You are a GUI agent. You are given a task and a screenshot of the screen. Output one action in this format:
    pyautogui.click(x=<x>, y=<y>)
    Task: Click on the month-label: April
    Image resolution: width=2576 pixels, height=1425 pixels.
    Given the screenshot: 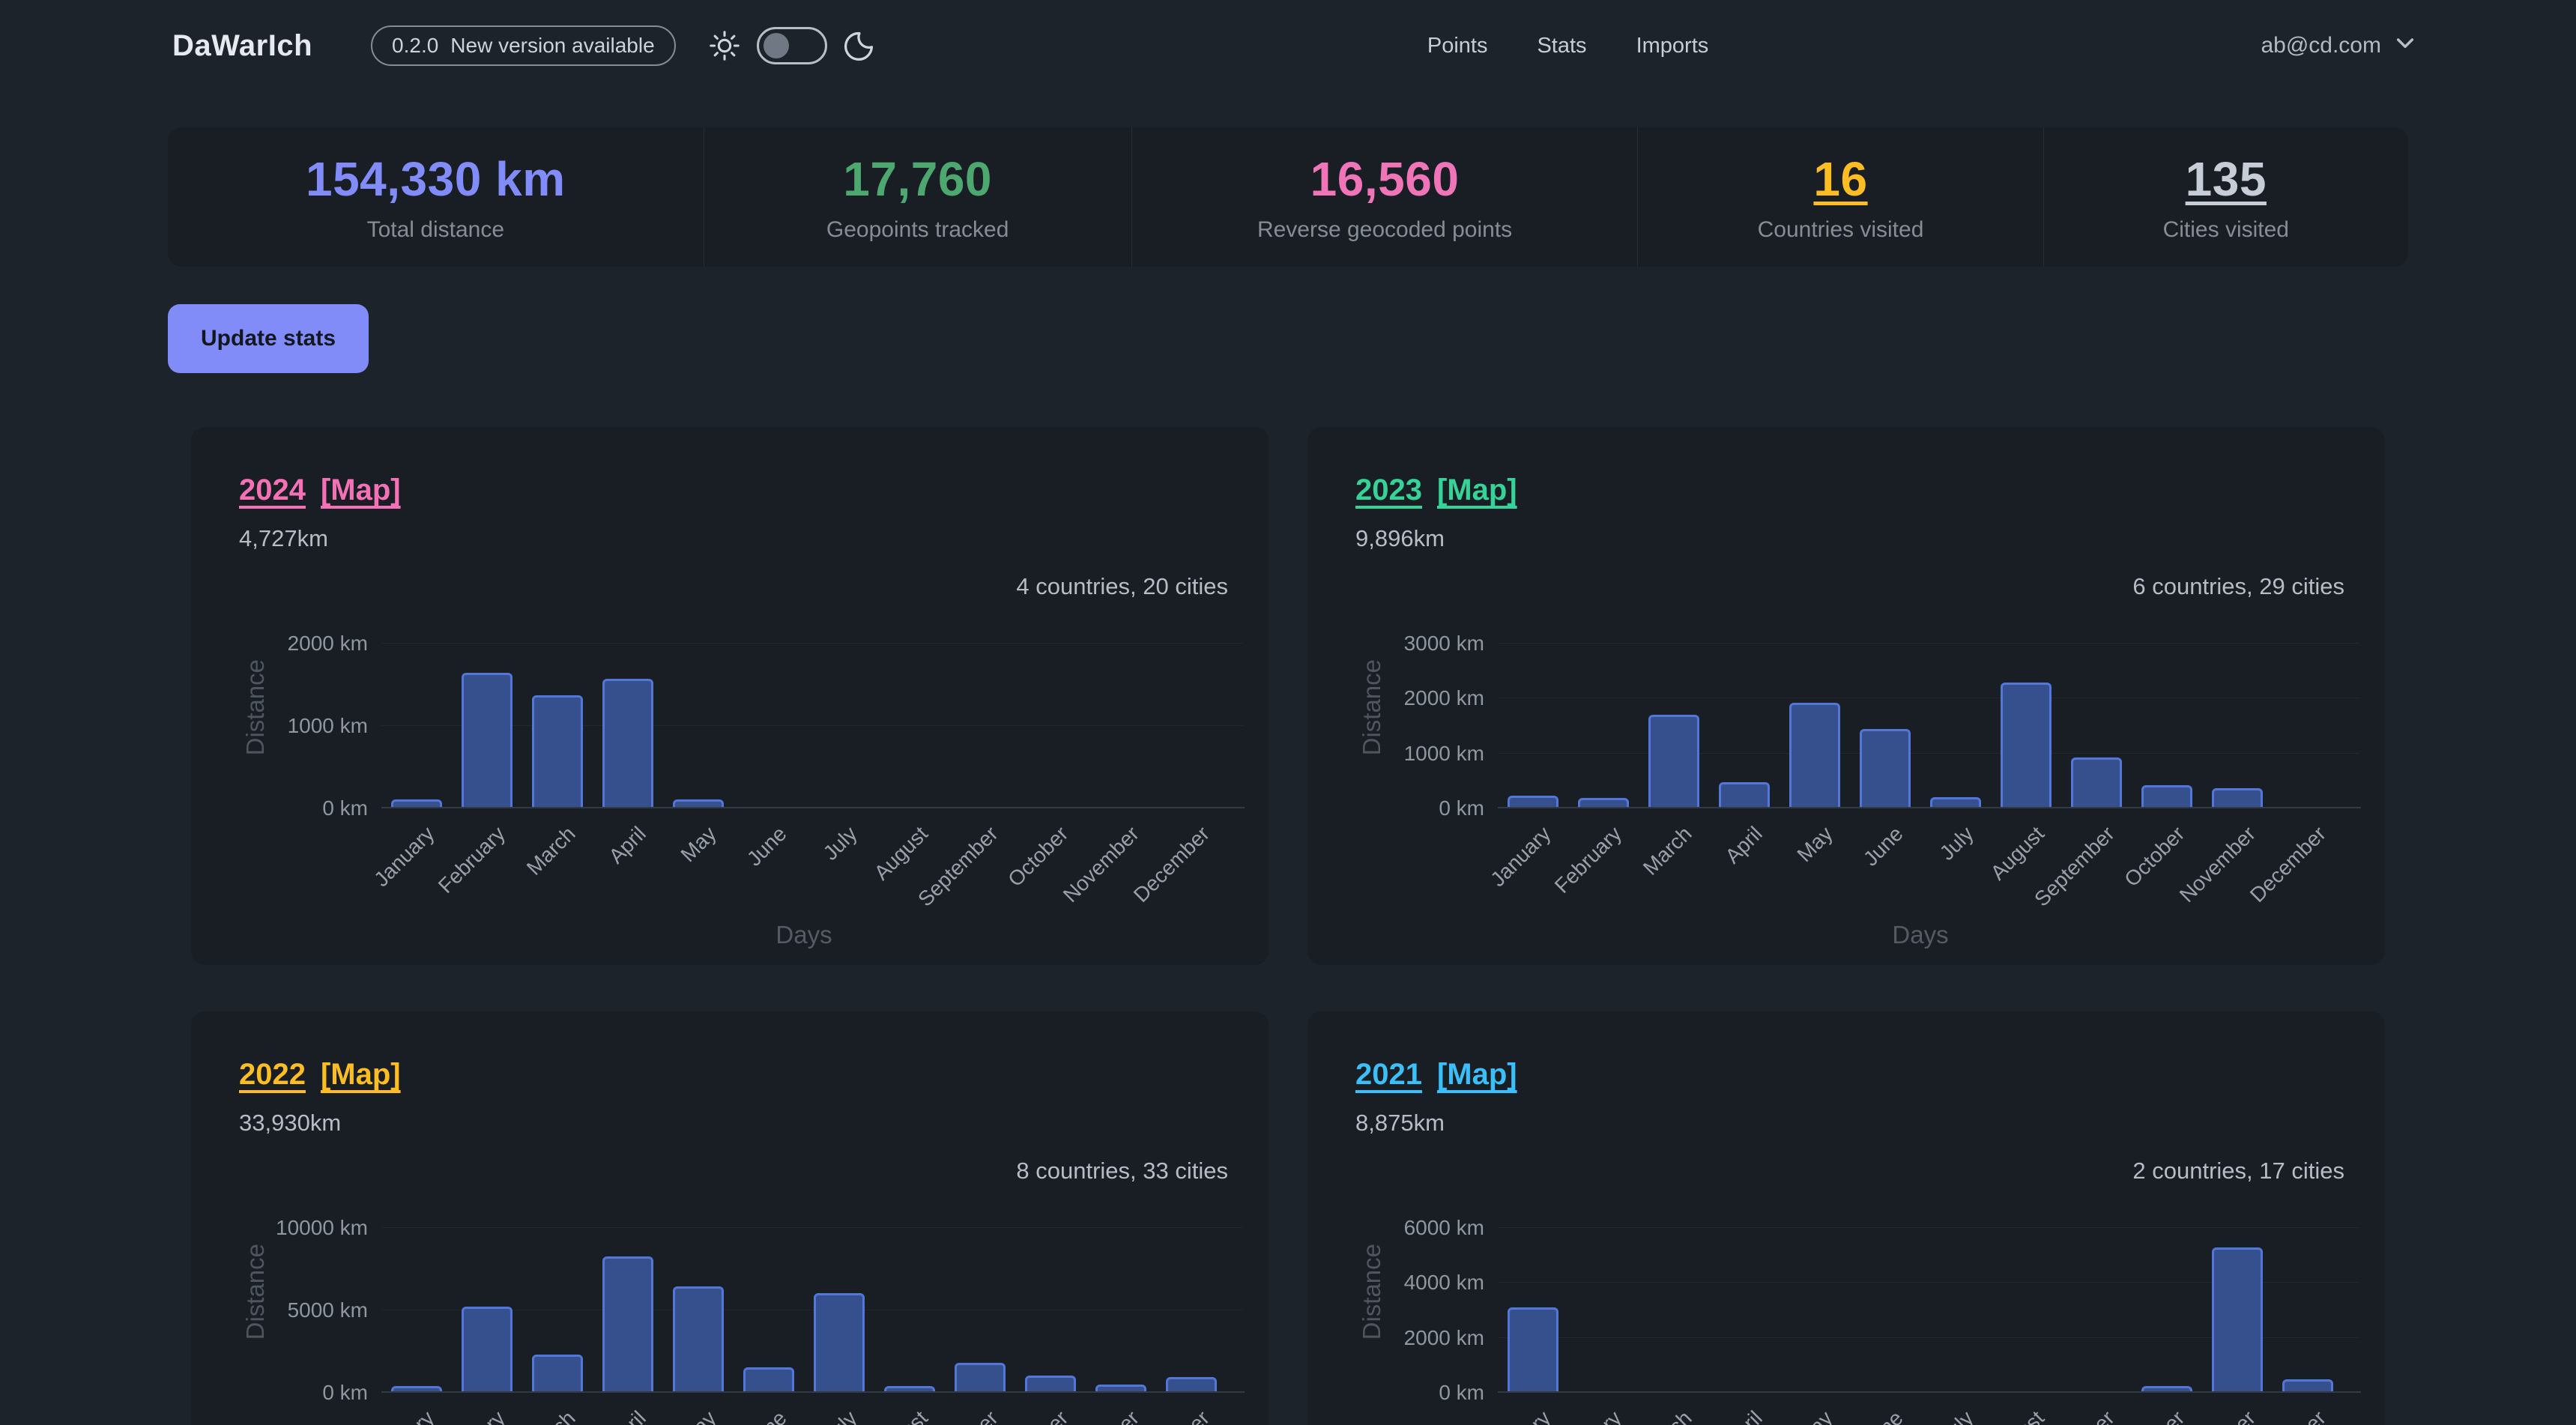 What is the action you would take?
    pyautogui.click(x=627, y=845)
    